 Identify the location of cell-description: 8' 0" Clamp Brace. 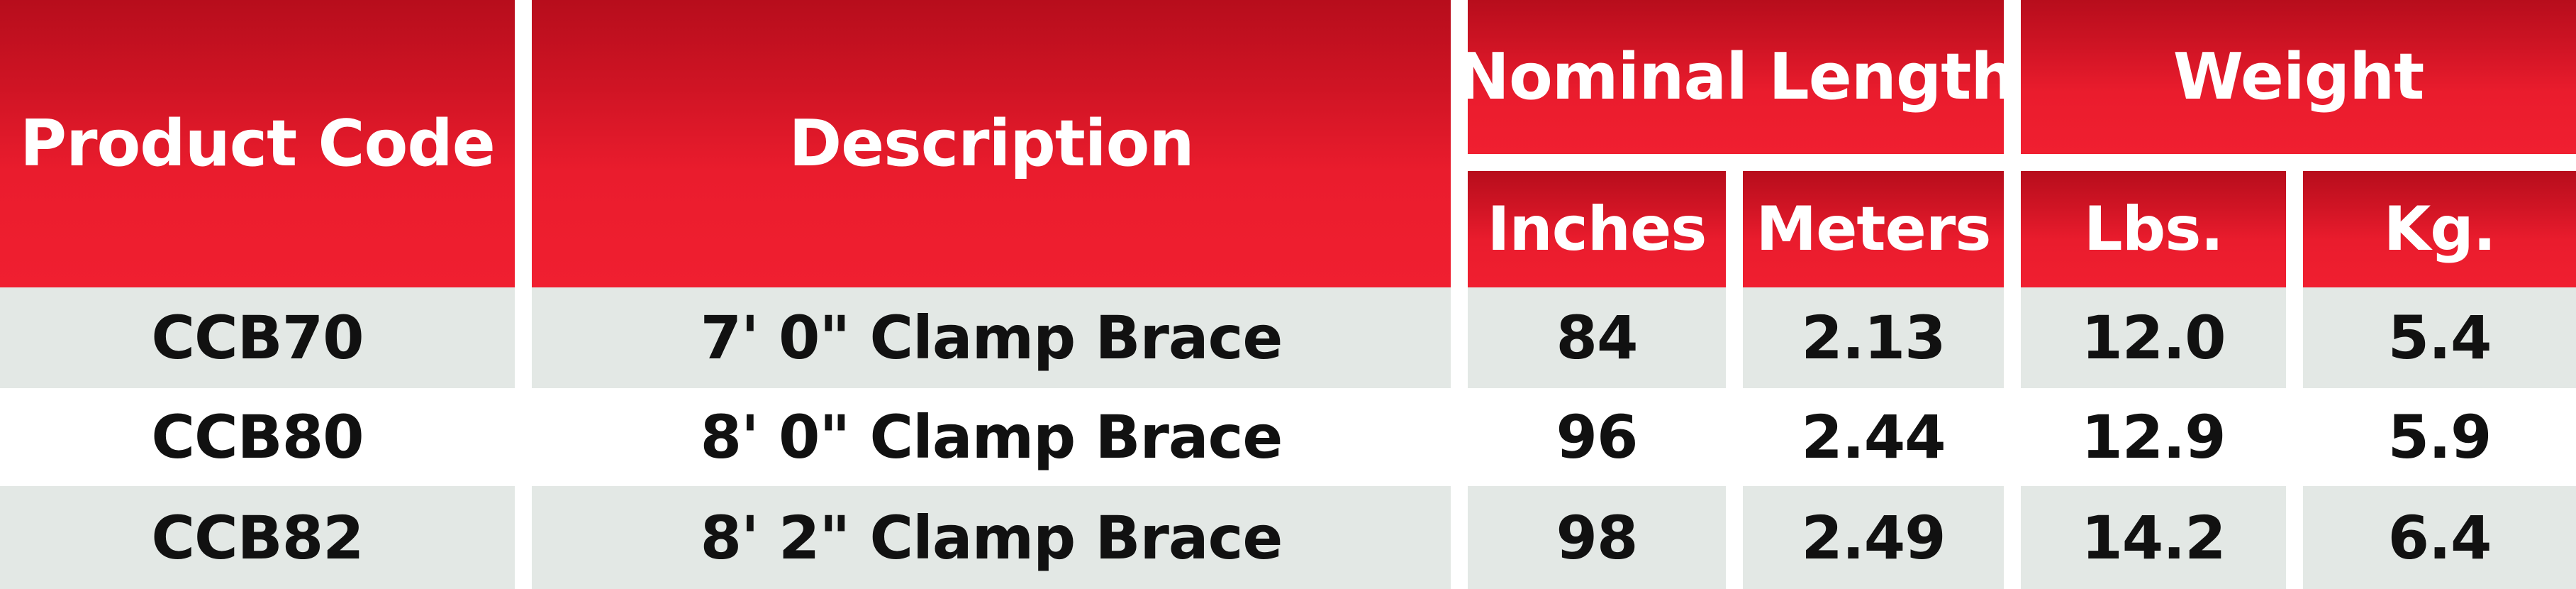
(991, 437).